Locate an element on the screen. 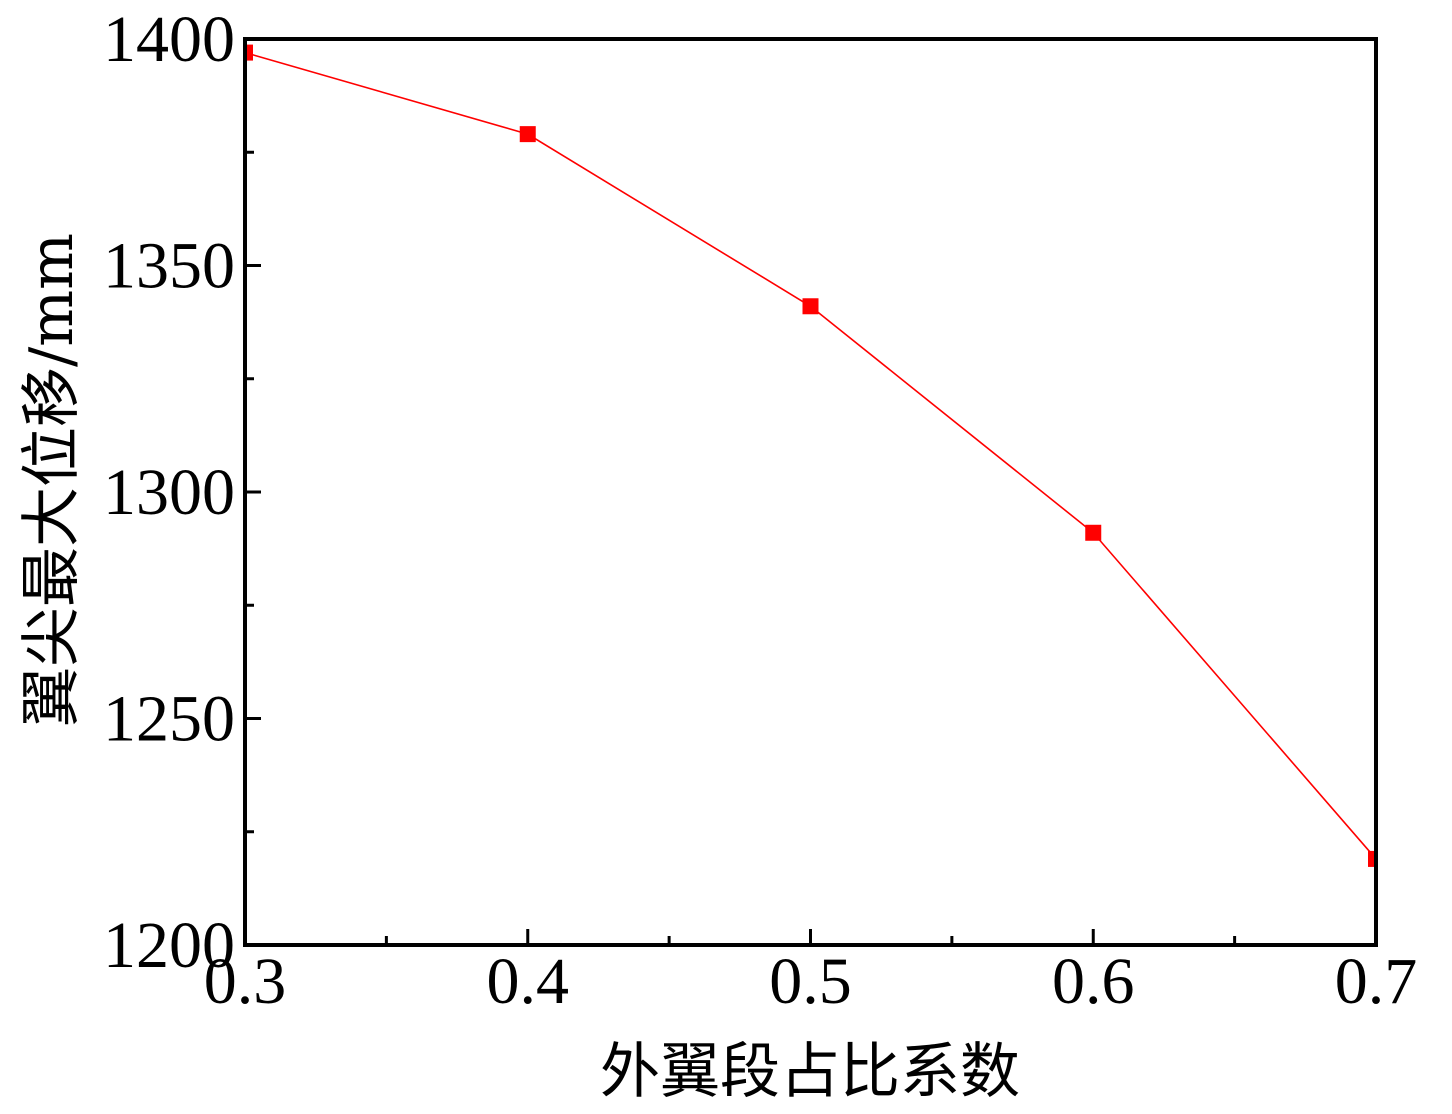  x-axis-title: 外翼段占比系数 is located at coordinates (810, 1072).